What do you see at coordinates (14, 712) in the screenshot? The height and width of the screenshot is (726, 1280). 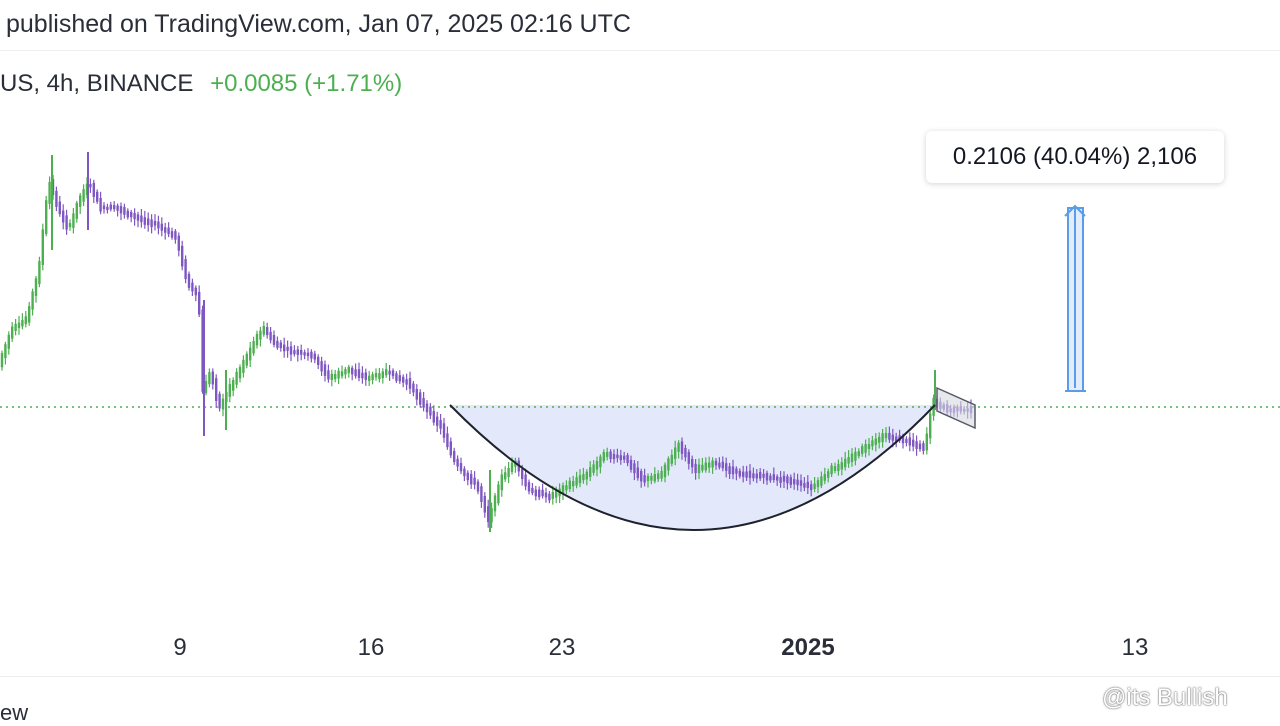 I see `footer-fragment: ew` at bounding box center [14, 712].